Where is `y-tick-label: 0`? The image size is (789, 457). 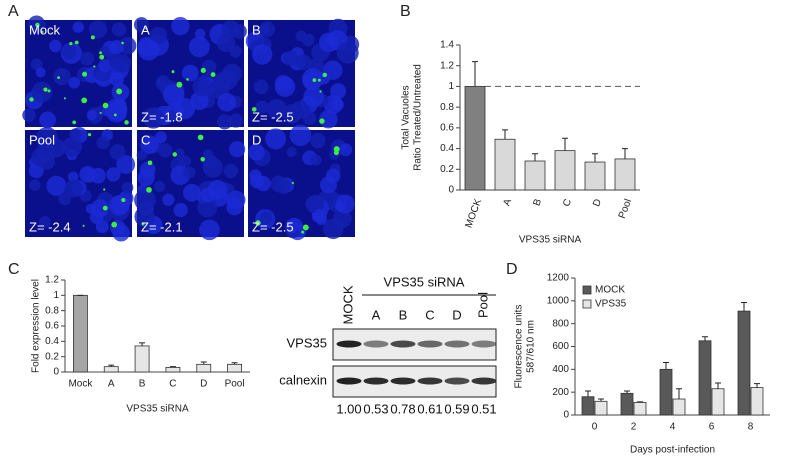 y-tick-label: 0 is located at coordinates (56, 372).